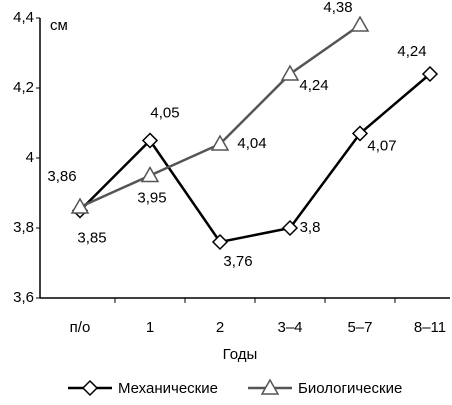  Describe the element at coordinates (23, 227) in the screenshot. I see `y-tick-label: 3,8` at that location.